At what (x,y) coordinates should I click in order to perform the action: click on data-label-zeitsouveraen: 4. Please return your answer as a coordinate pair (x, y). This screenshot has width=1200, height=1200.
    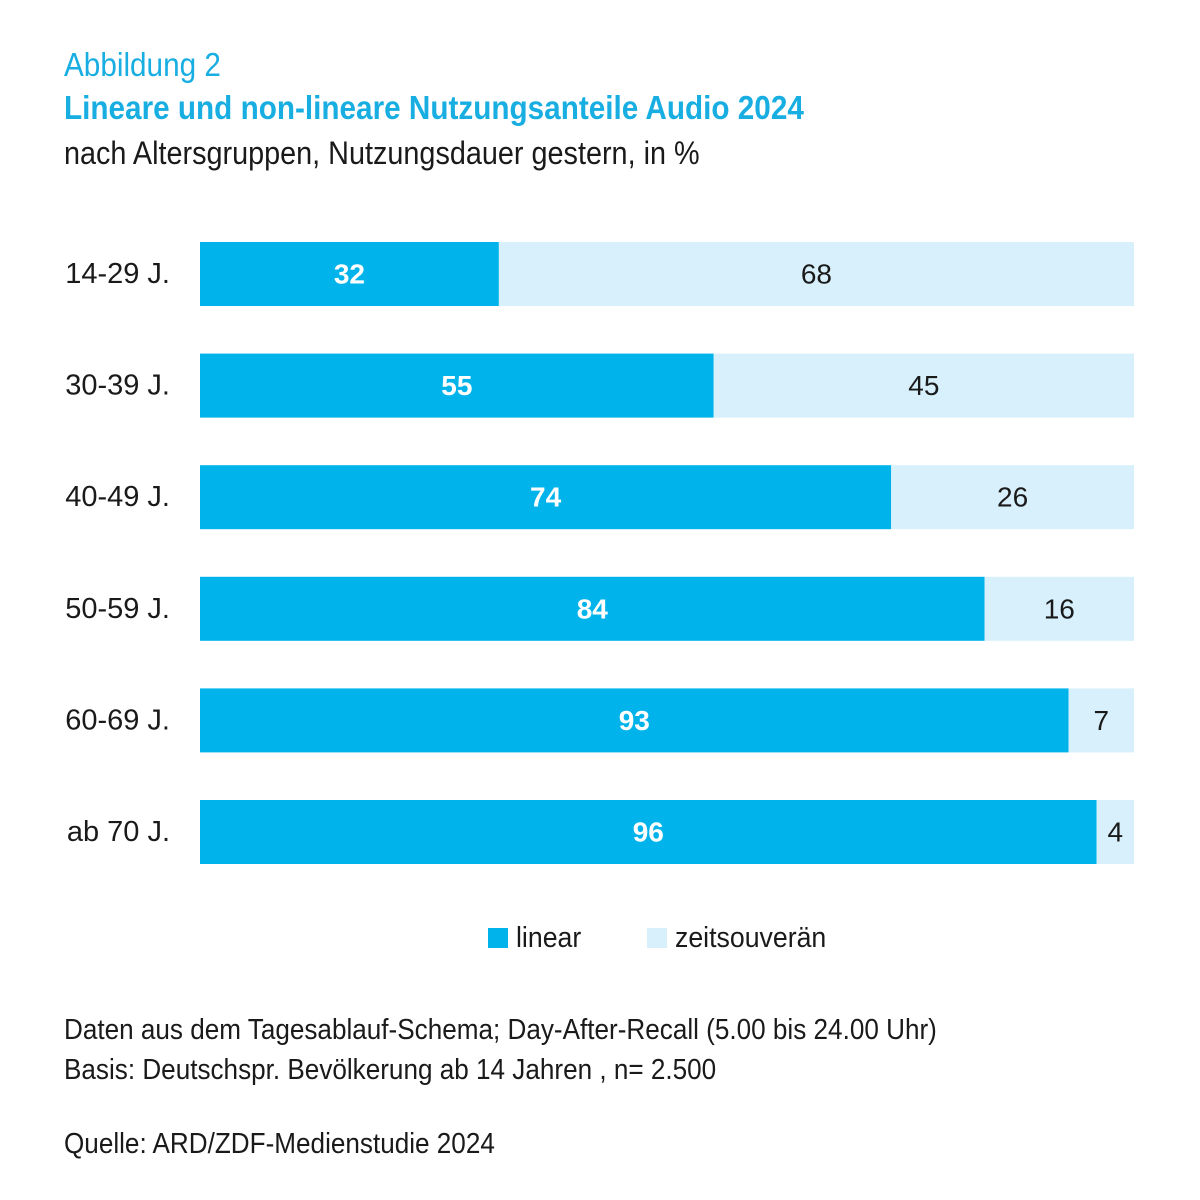
    Looking at the image, I should click on (1116, 832).